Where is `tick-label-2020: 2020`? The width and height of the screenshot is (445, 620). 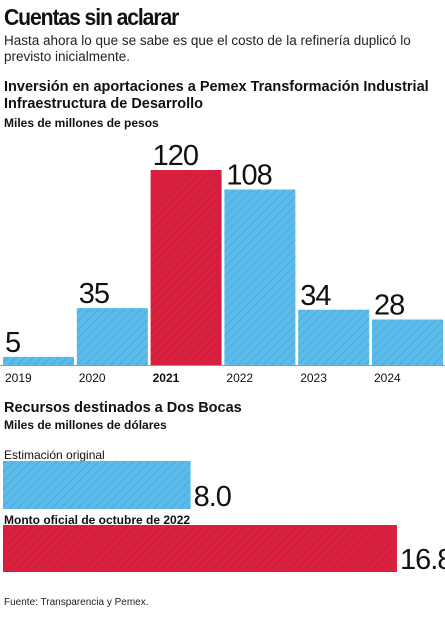 tick-label-2020: 2020 is located at coordinates (92, 378).